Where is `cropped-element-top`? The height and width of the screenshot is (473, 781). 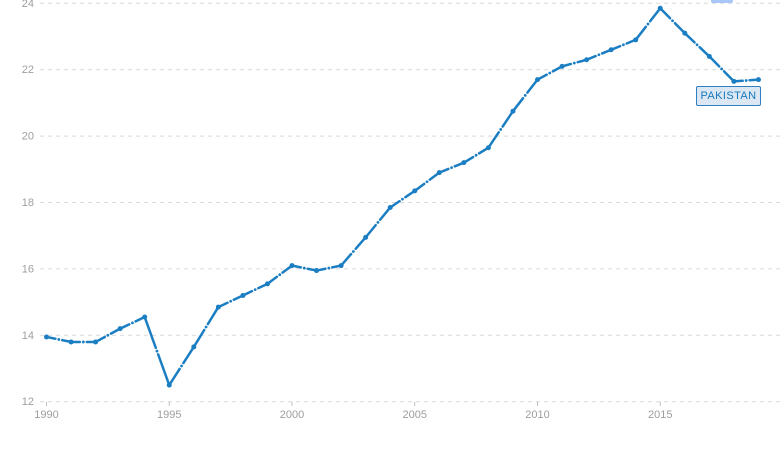
cropped-element-top is located at coordinates (722, 1).